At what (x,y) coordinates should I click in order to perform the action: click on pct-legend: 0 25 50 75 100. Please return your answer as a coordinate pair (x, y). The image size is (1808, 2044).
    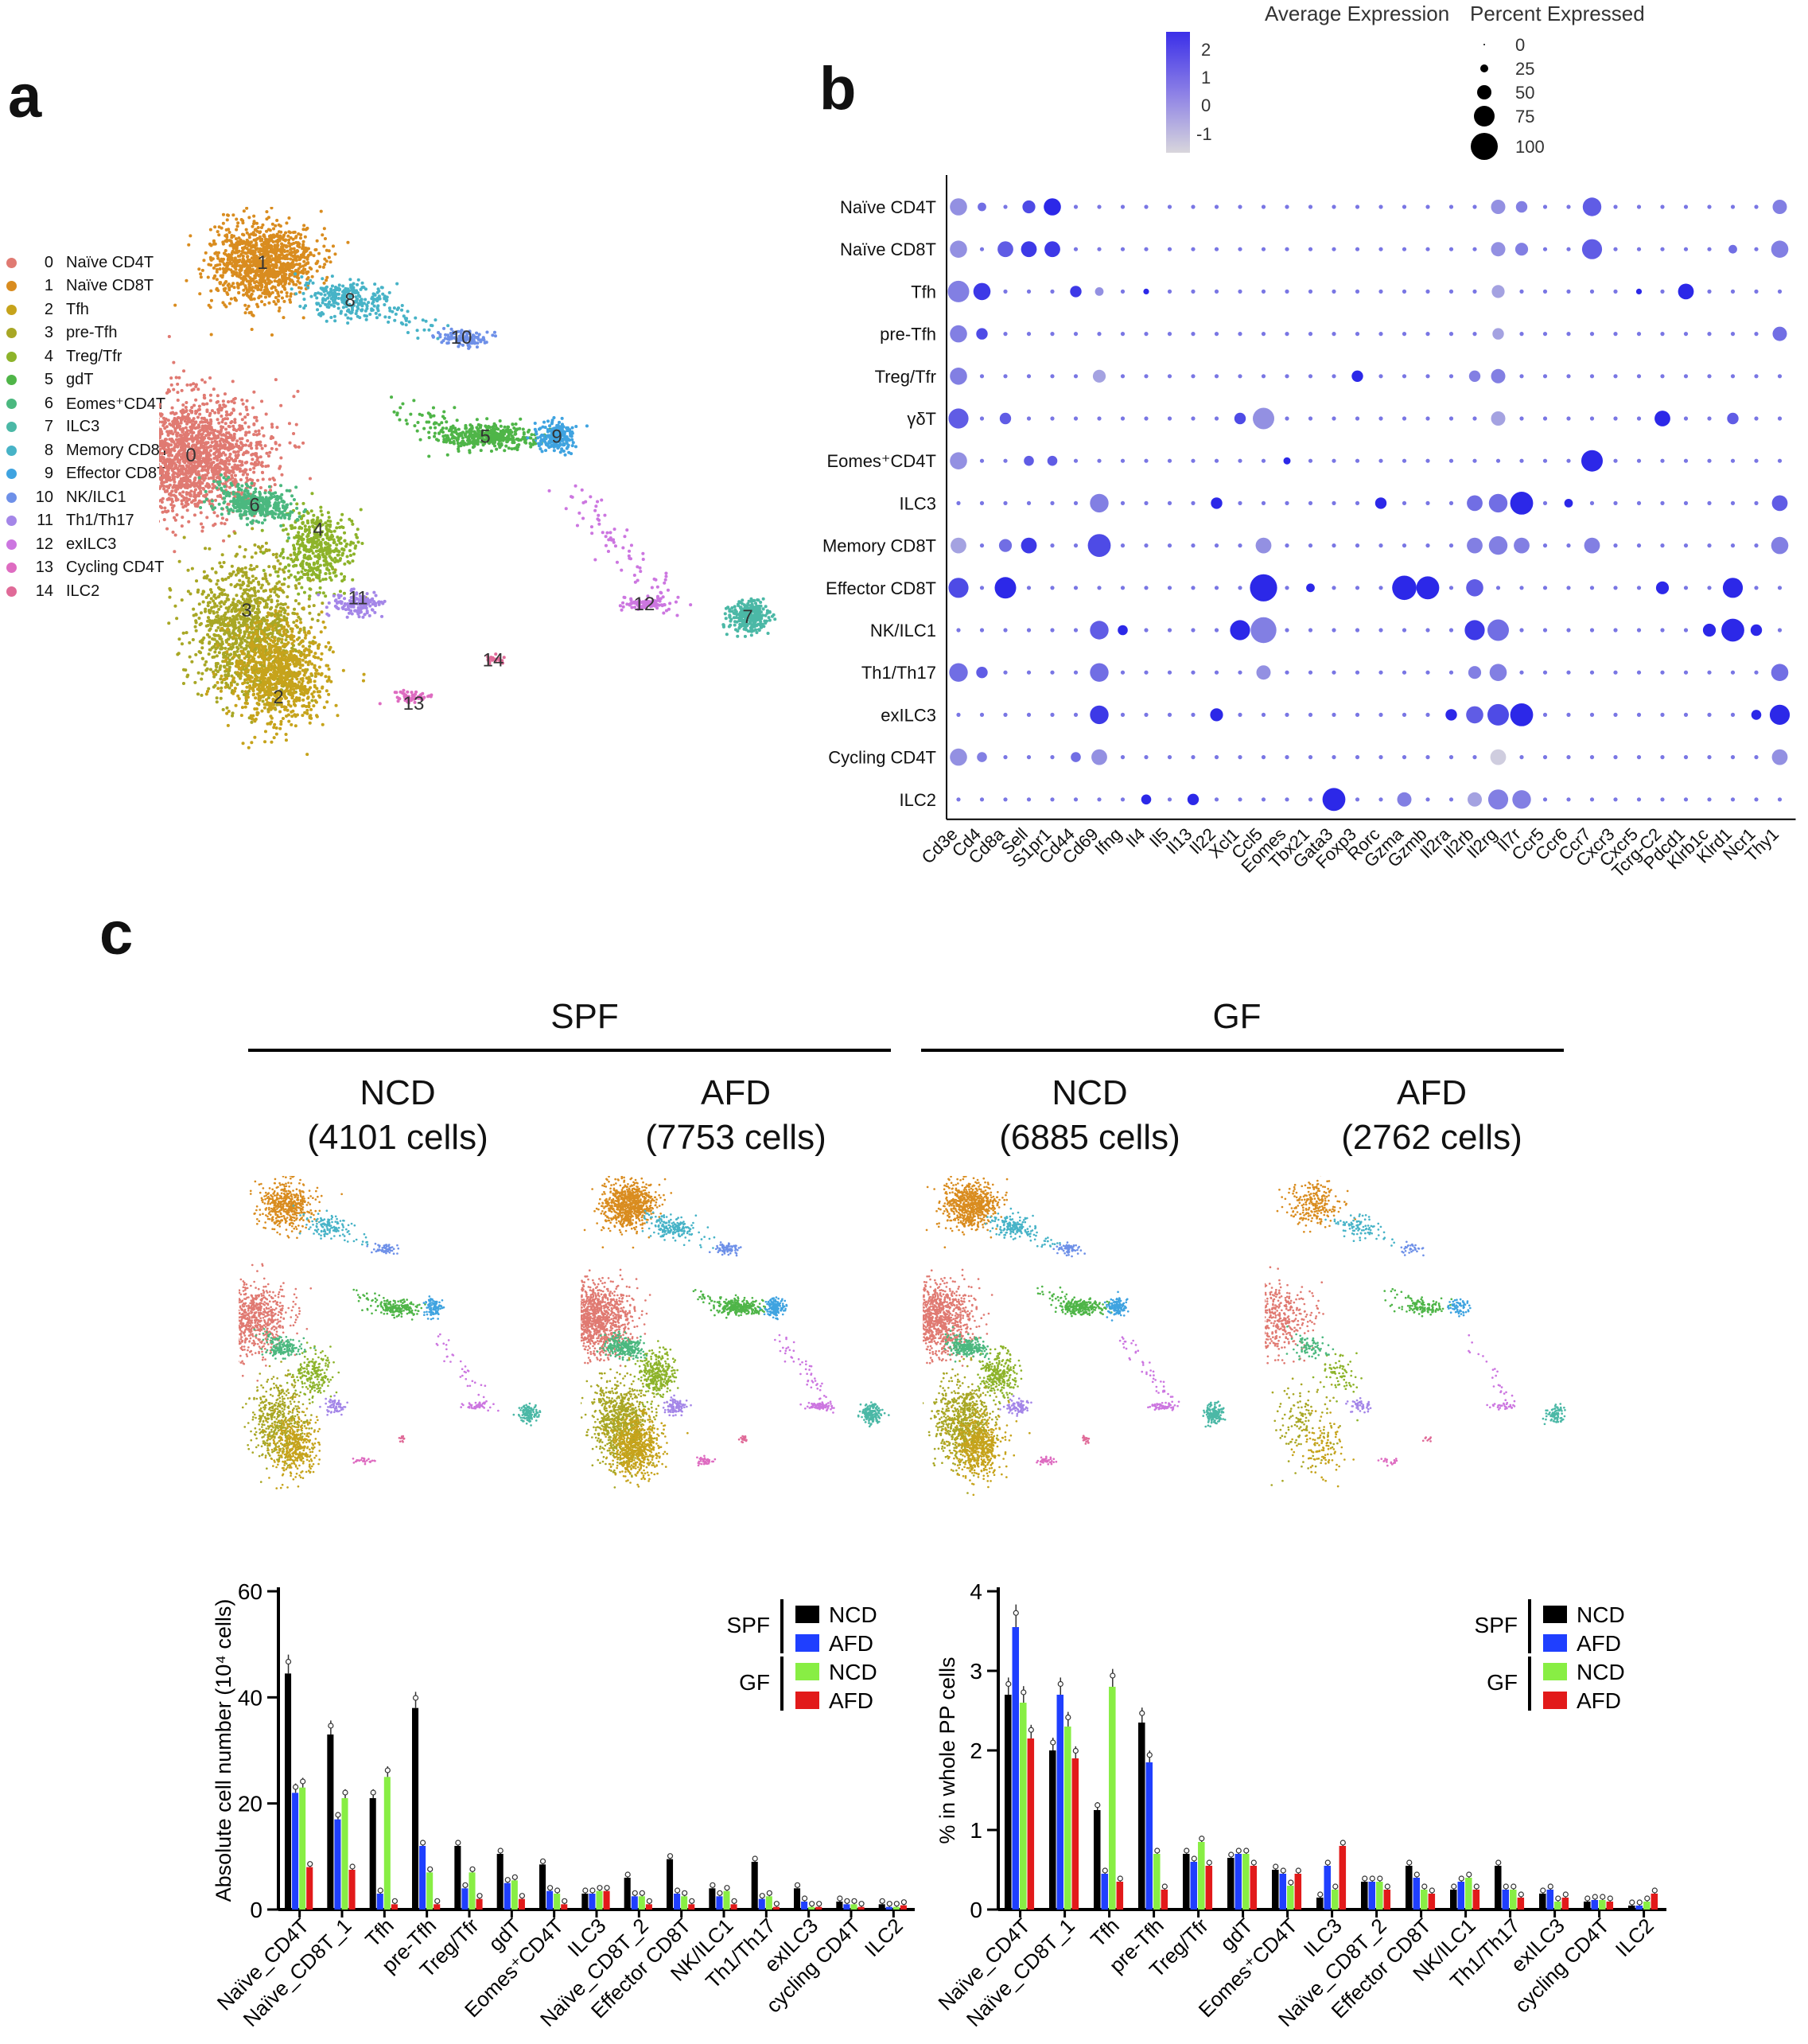
    Looking at the image, I should click on (1508, 97).